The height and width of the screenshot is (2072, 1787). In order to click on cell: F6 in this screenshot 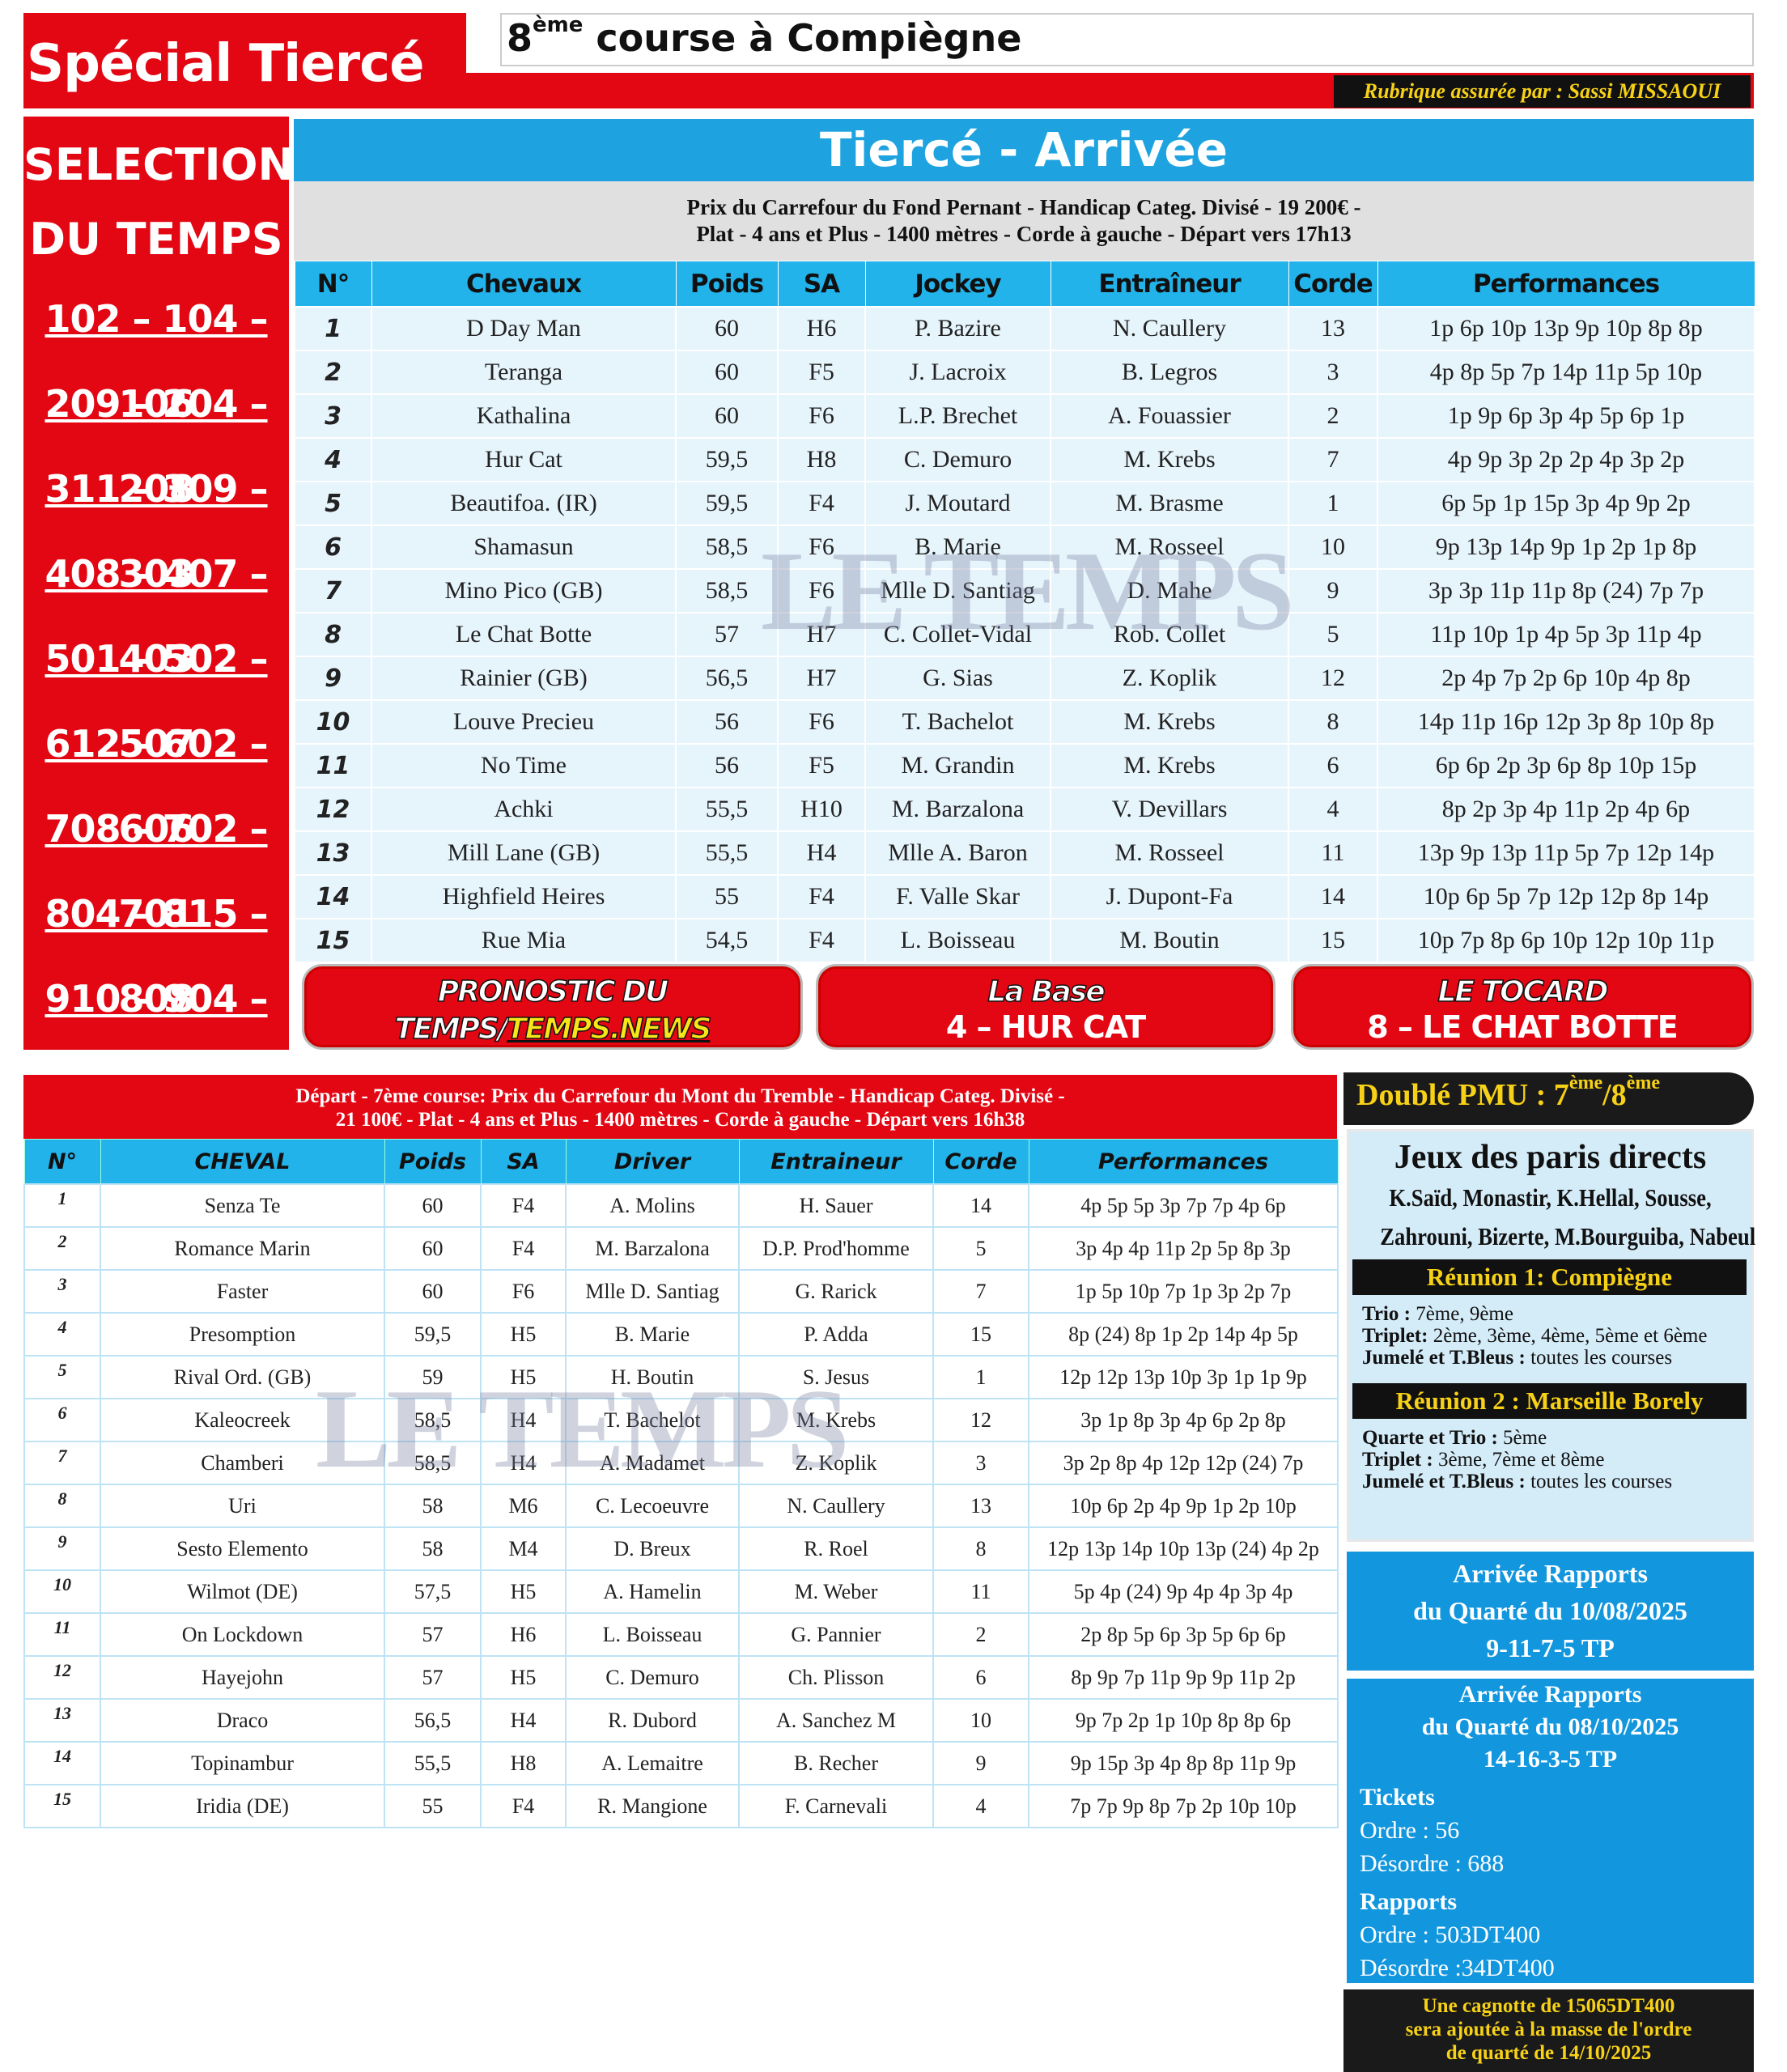, I will do `click(821, 591)`.